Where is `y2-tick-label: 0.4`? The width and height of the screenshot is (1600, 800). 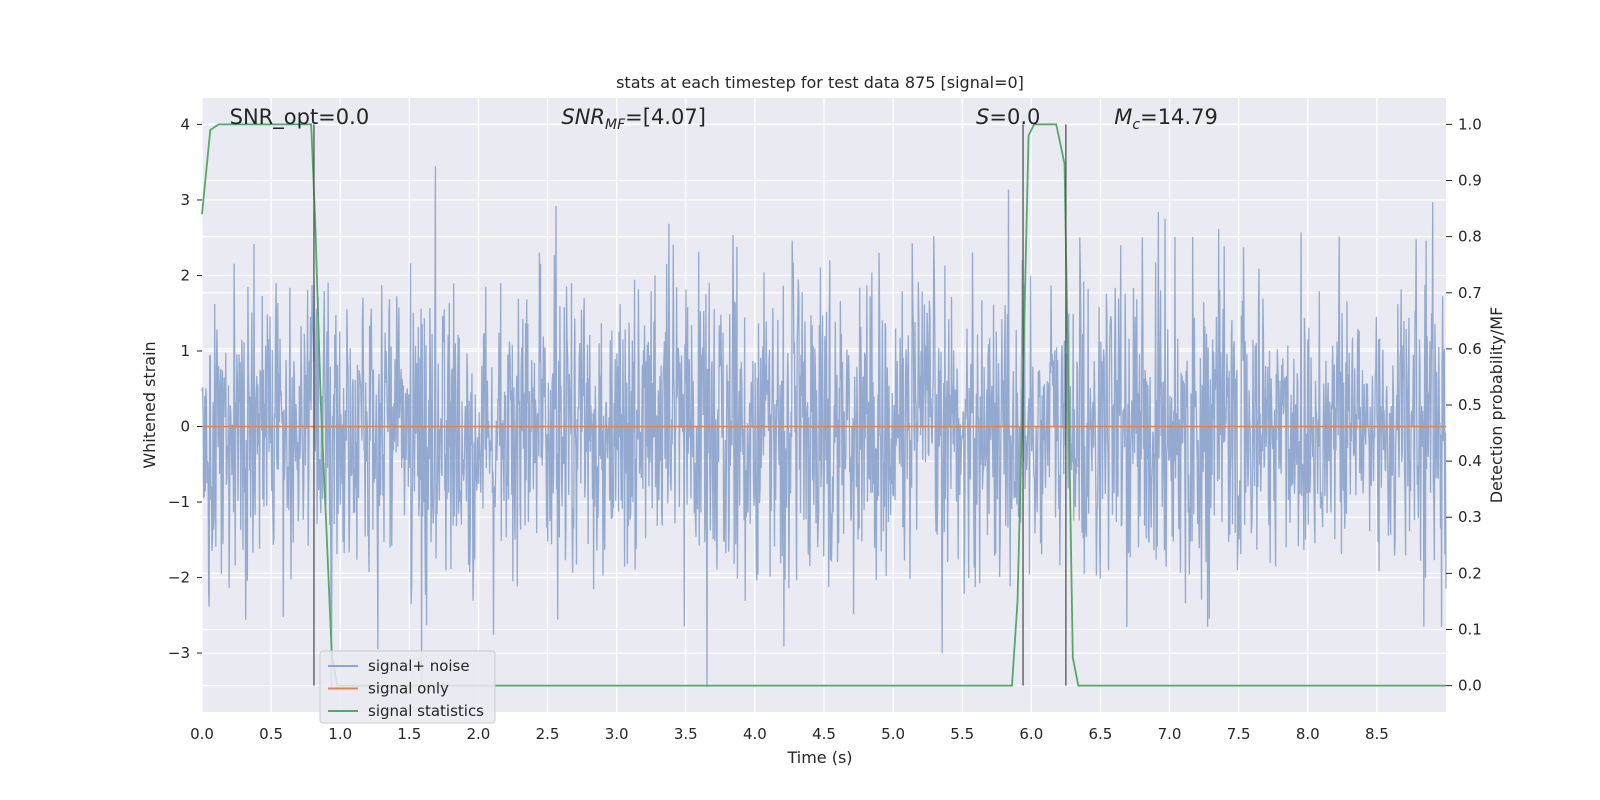 y2-tick-label: 0.4 is located at coordinates (1470, 461).